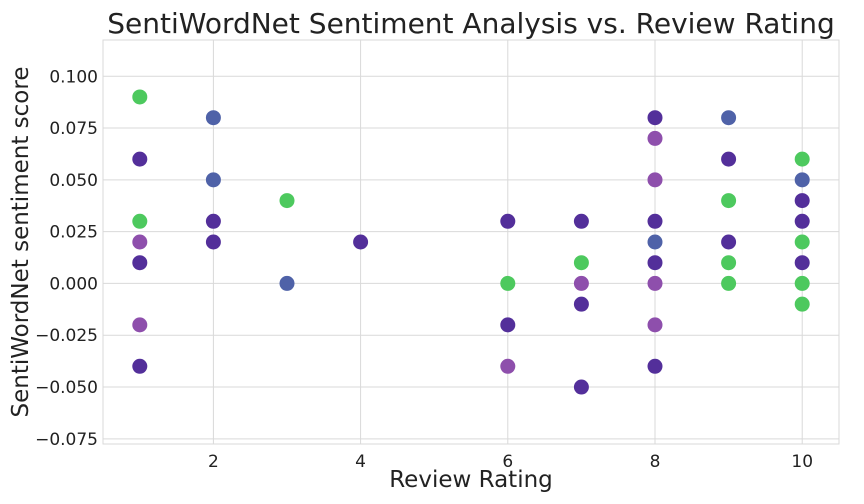 This screenshot has height=504, width=864. What do you see at coordinates (73, 129) in the screenshot?
I see `y-tick-label: 0.075` at bounding box center [73, 129].